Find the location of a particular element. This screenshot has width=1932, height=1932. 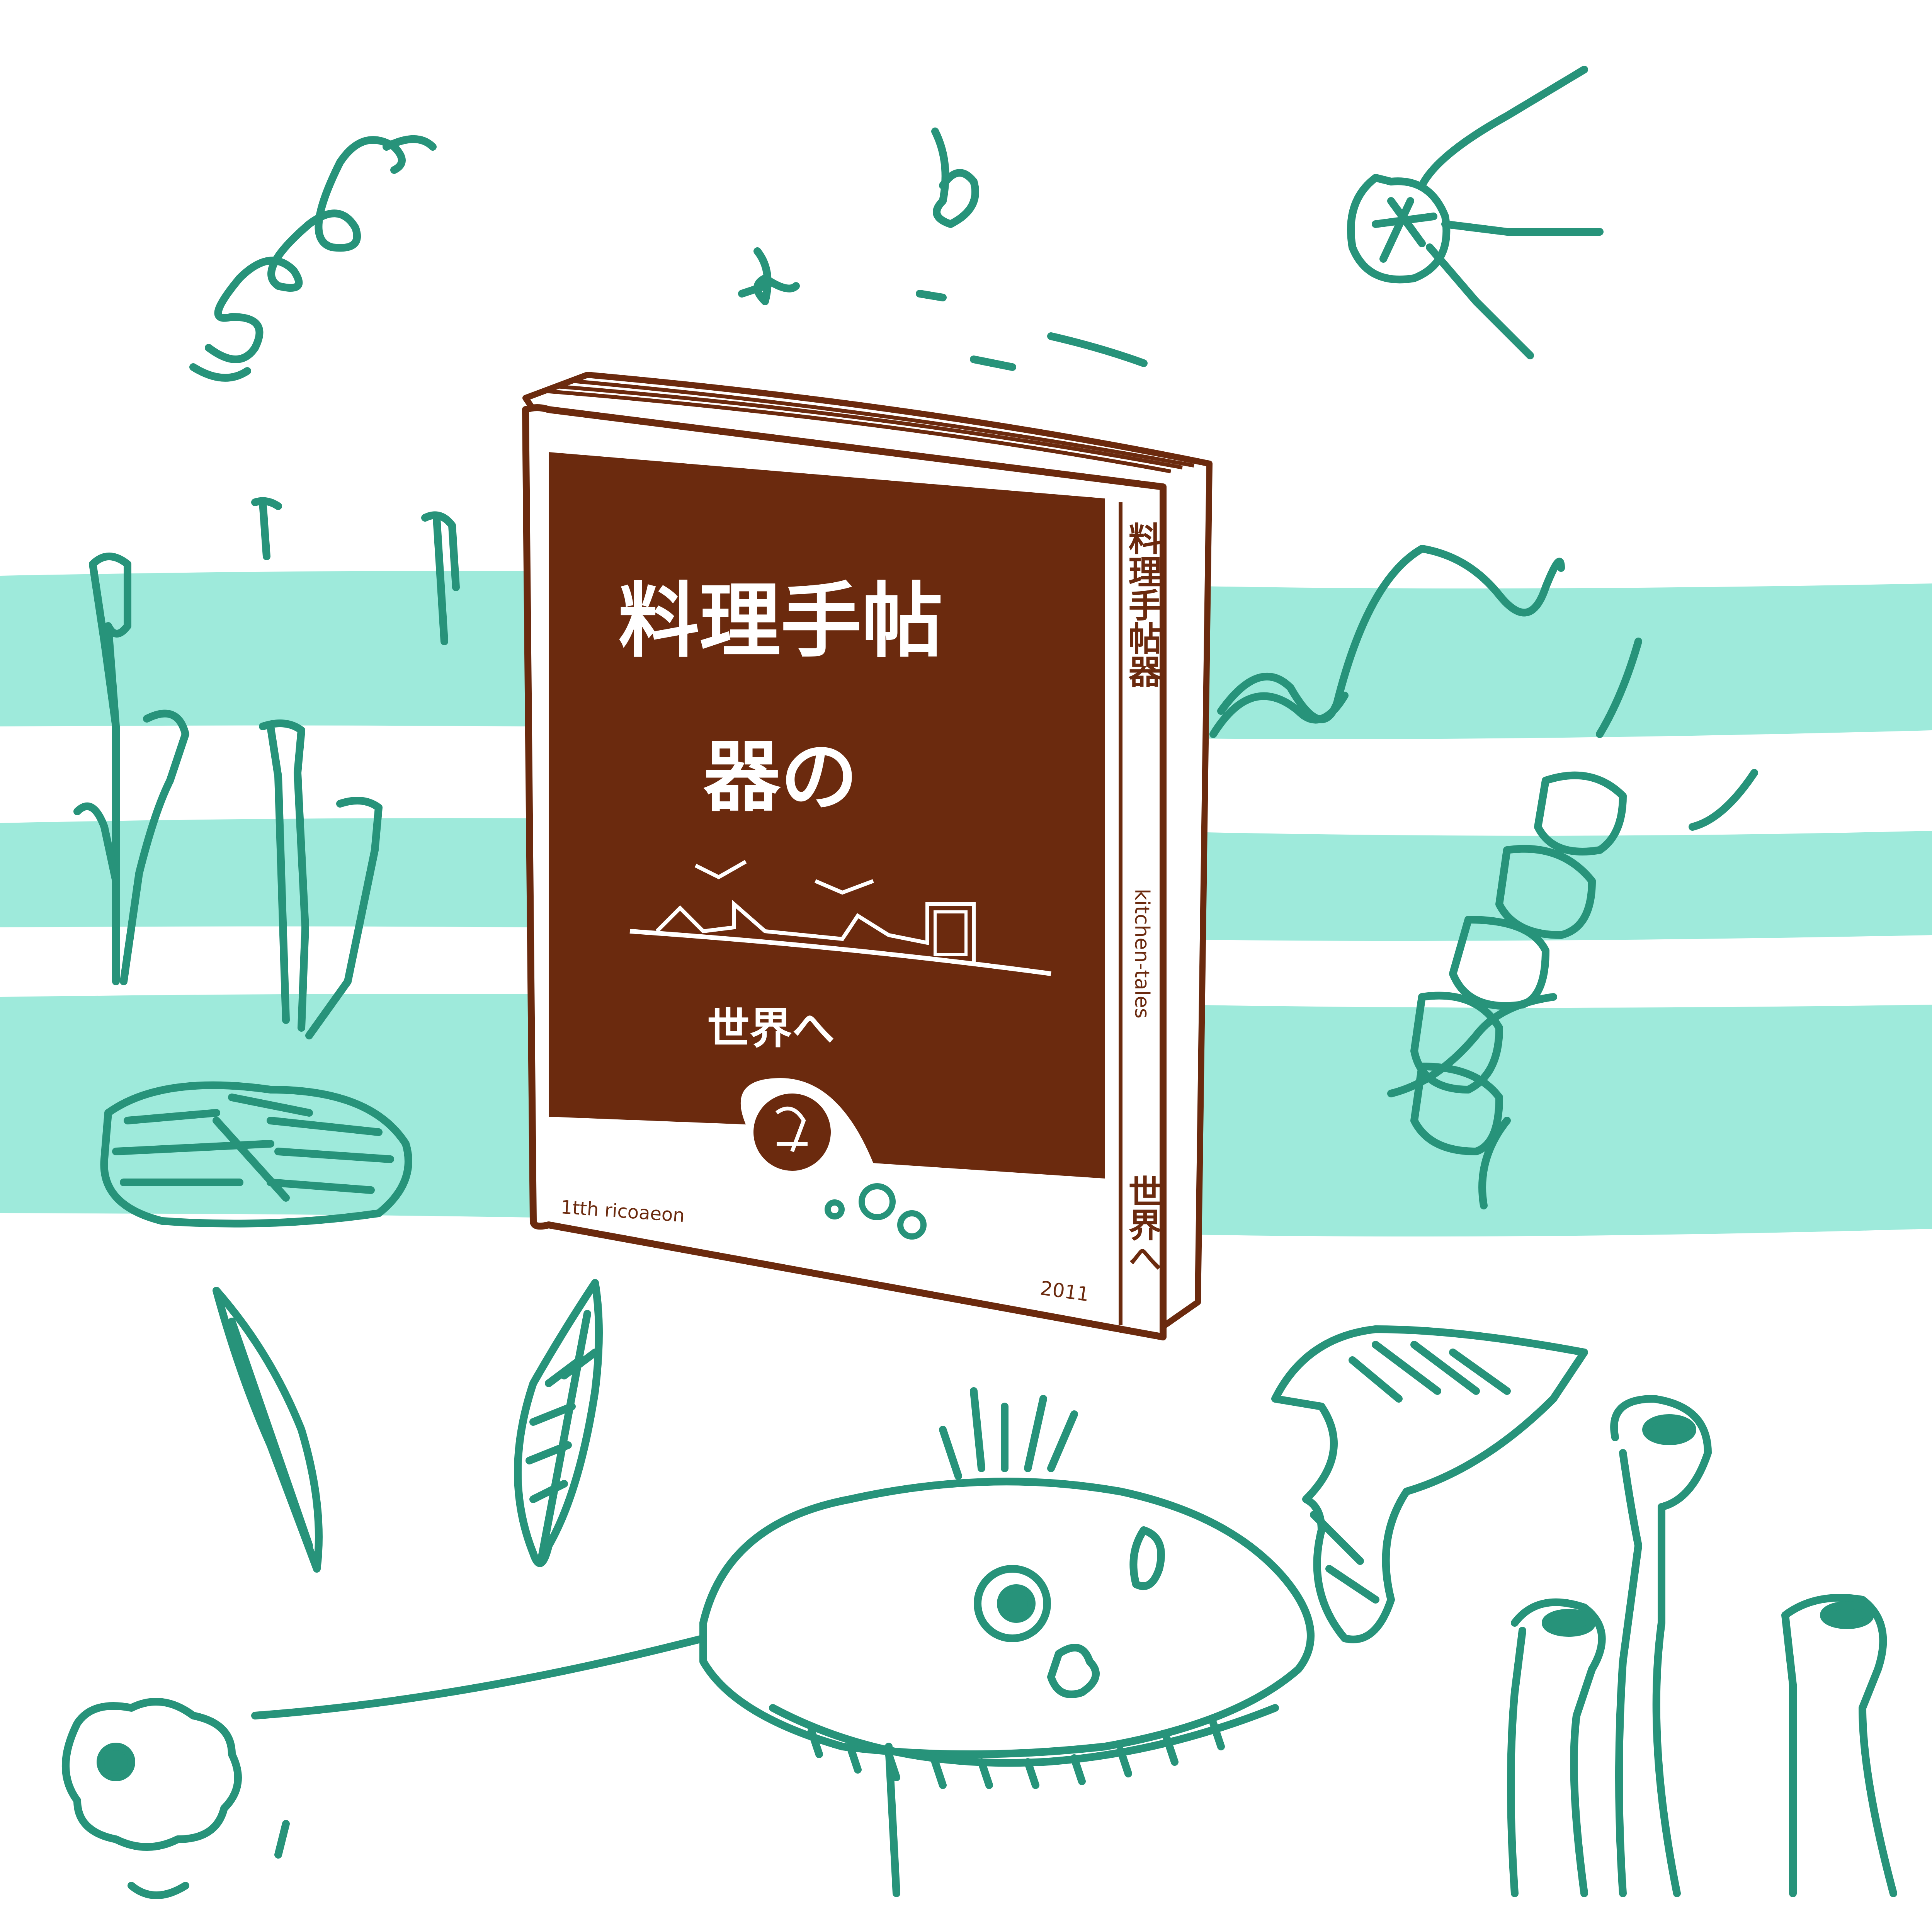

pepper-hole is located at coordinates (1669, 1430).